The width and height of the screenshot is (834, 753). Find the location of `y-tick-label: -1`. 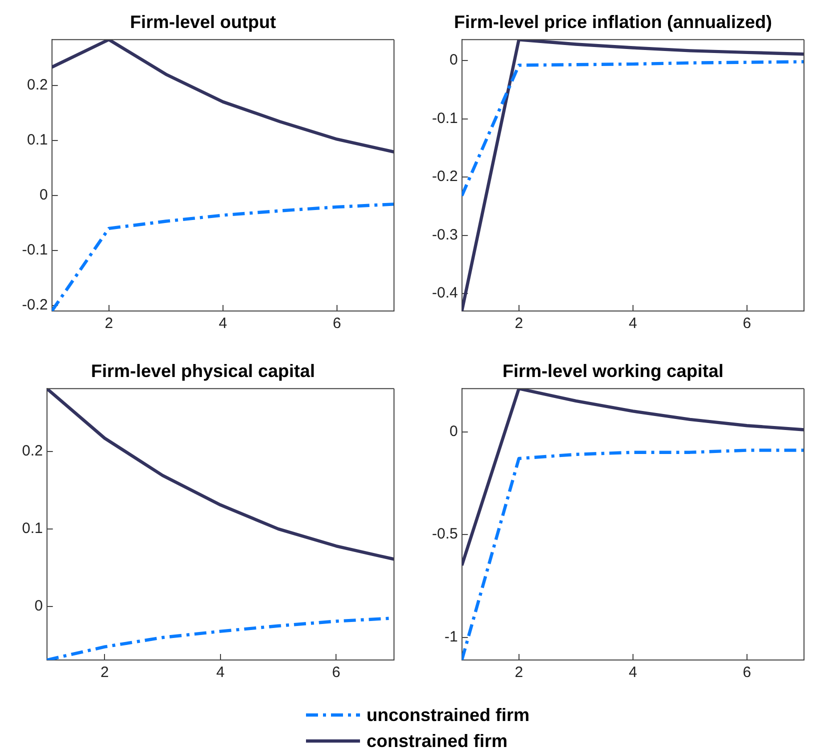

y-tick-label: -1 is located at coordinates (451, 637).